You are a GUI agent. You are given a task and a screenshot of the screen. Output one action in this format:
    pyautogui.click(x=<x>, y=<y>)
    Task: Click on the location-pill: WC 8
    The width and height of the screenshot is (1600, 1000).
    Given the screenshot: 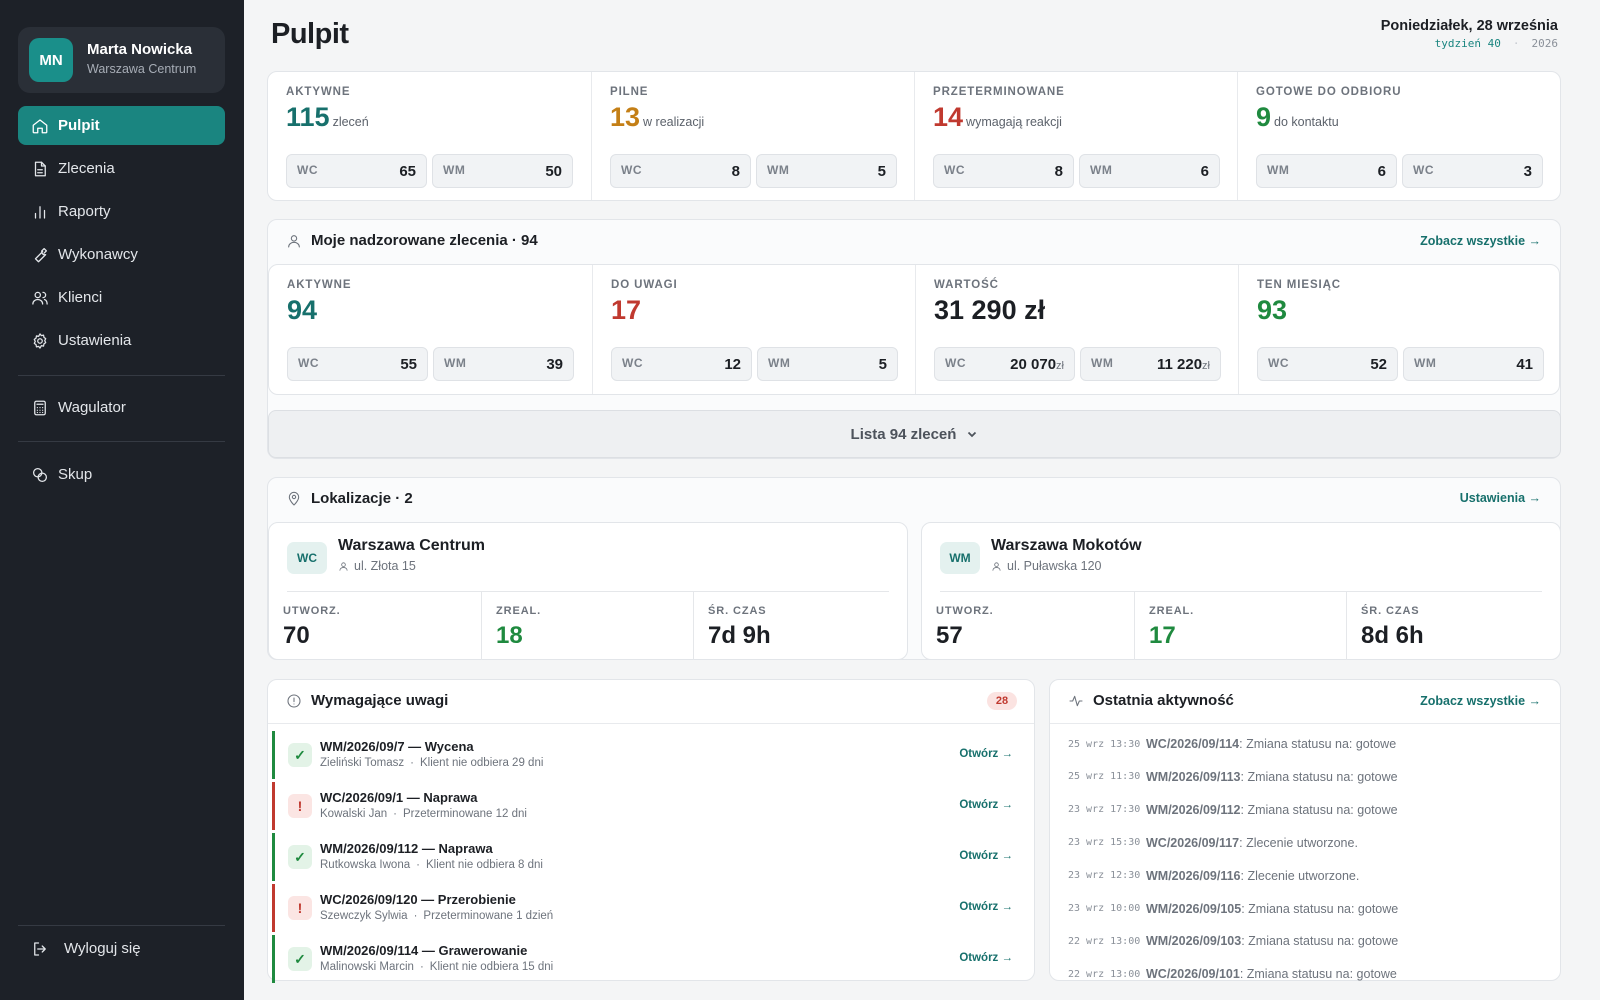 What is the action you would take?
    pyautogui.click(x=680, y=171)
    